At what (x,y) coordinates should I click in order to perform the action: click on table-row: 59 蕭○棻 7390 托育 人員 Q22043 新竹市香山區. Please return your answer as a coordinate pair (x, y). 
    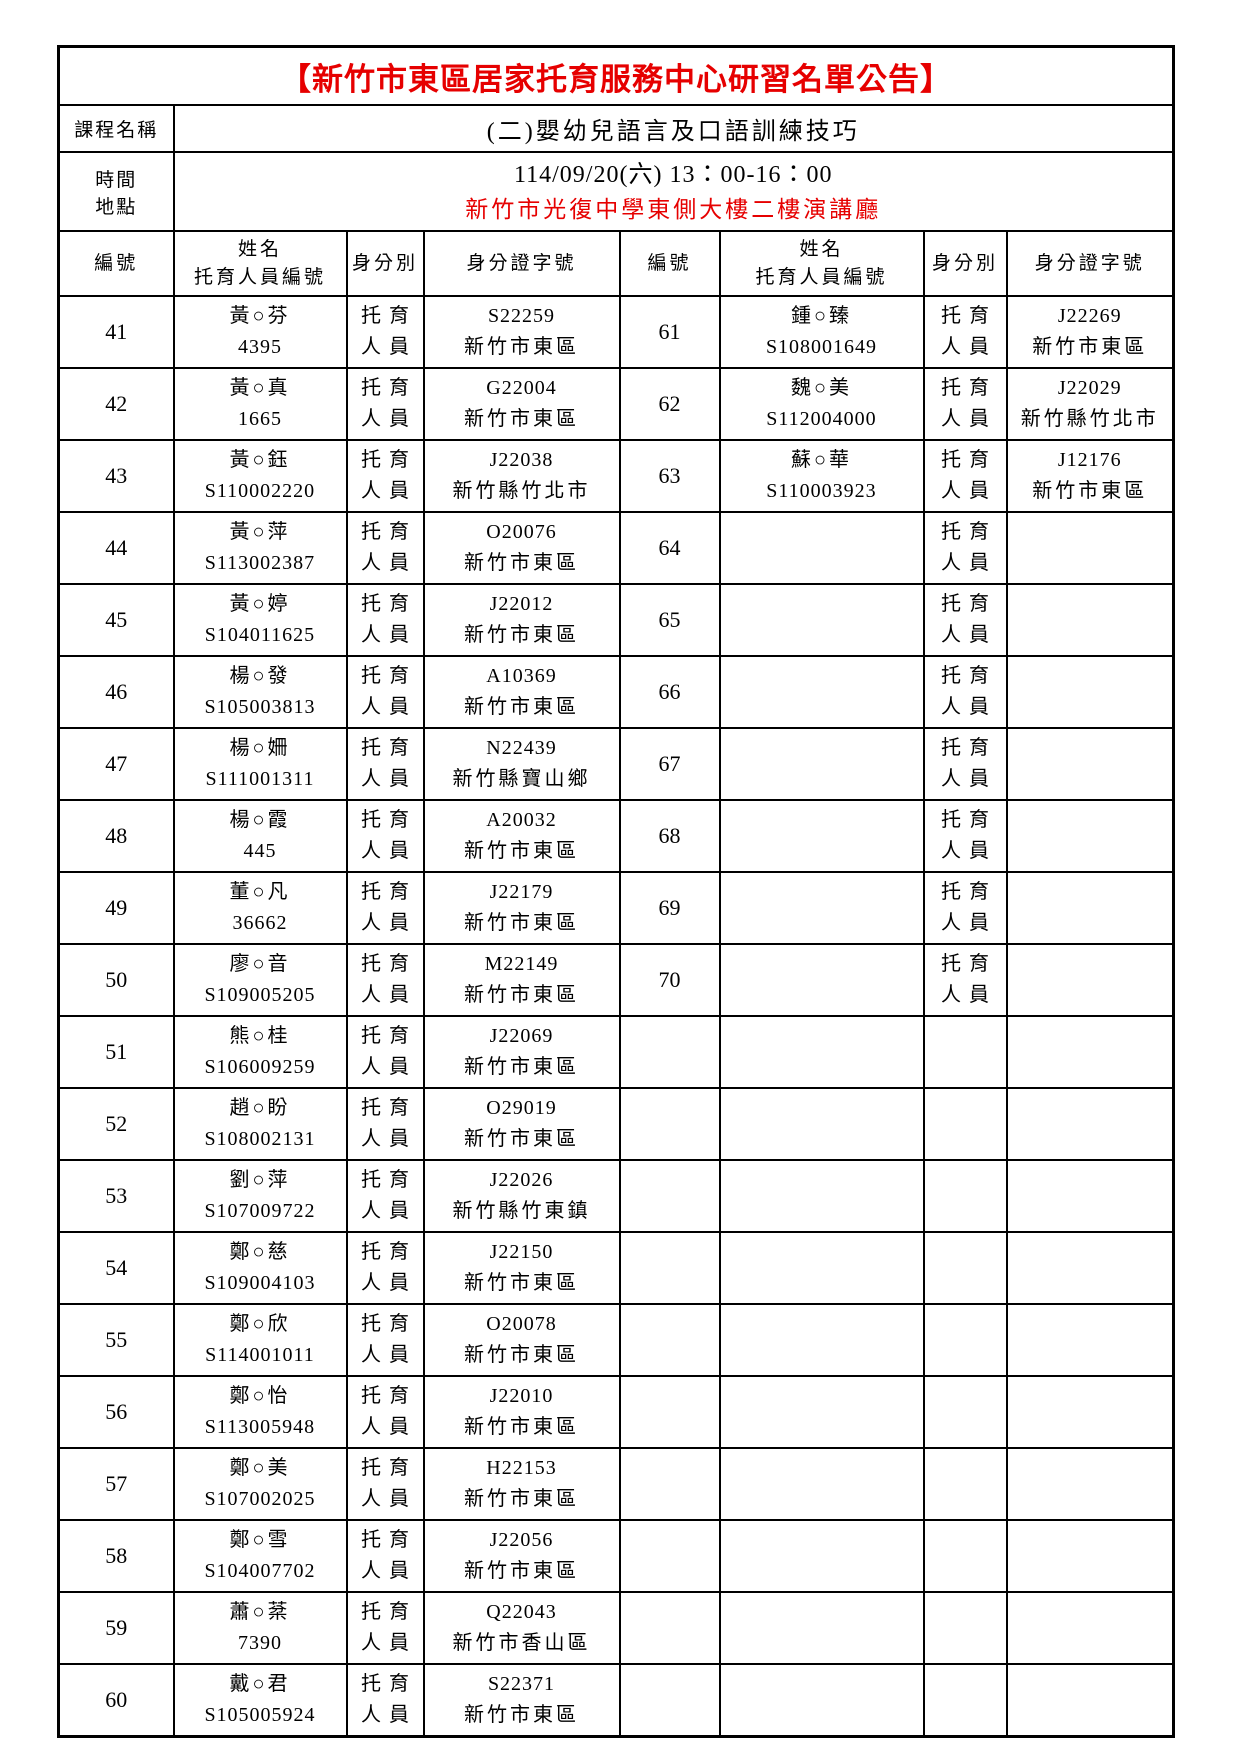
    Looking at the image, I should click on (616, 1628).